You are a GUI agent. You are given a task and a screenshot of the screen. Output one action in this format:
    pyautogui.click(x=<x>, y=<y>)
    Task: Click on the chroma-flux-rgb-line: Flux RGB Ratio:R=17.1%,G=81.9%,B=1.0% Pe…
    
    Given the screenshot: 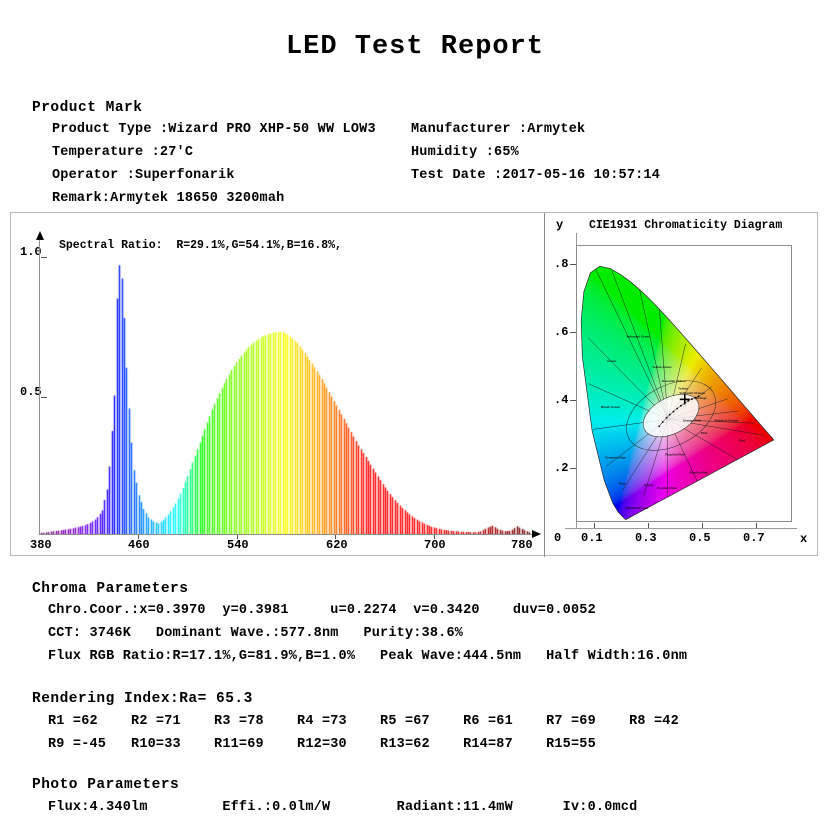 What is the action you would take?
    pyautogui.click(x=367, y=656)
    